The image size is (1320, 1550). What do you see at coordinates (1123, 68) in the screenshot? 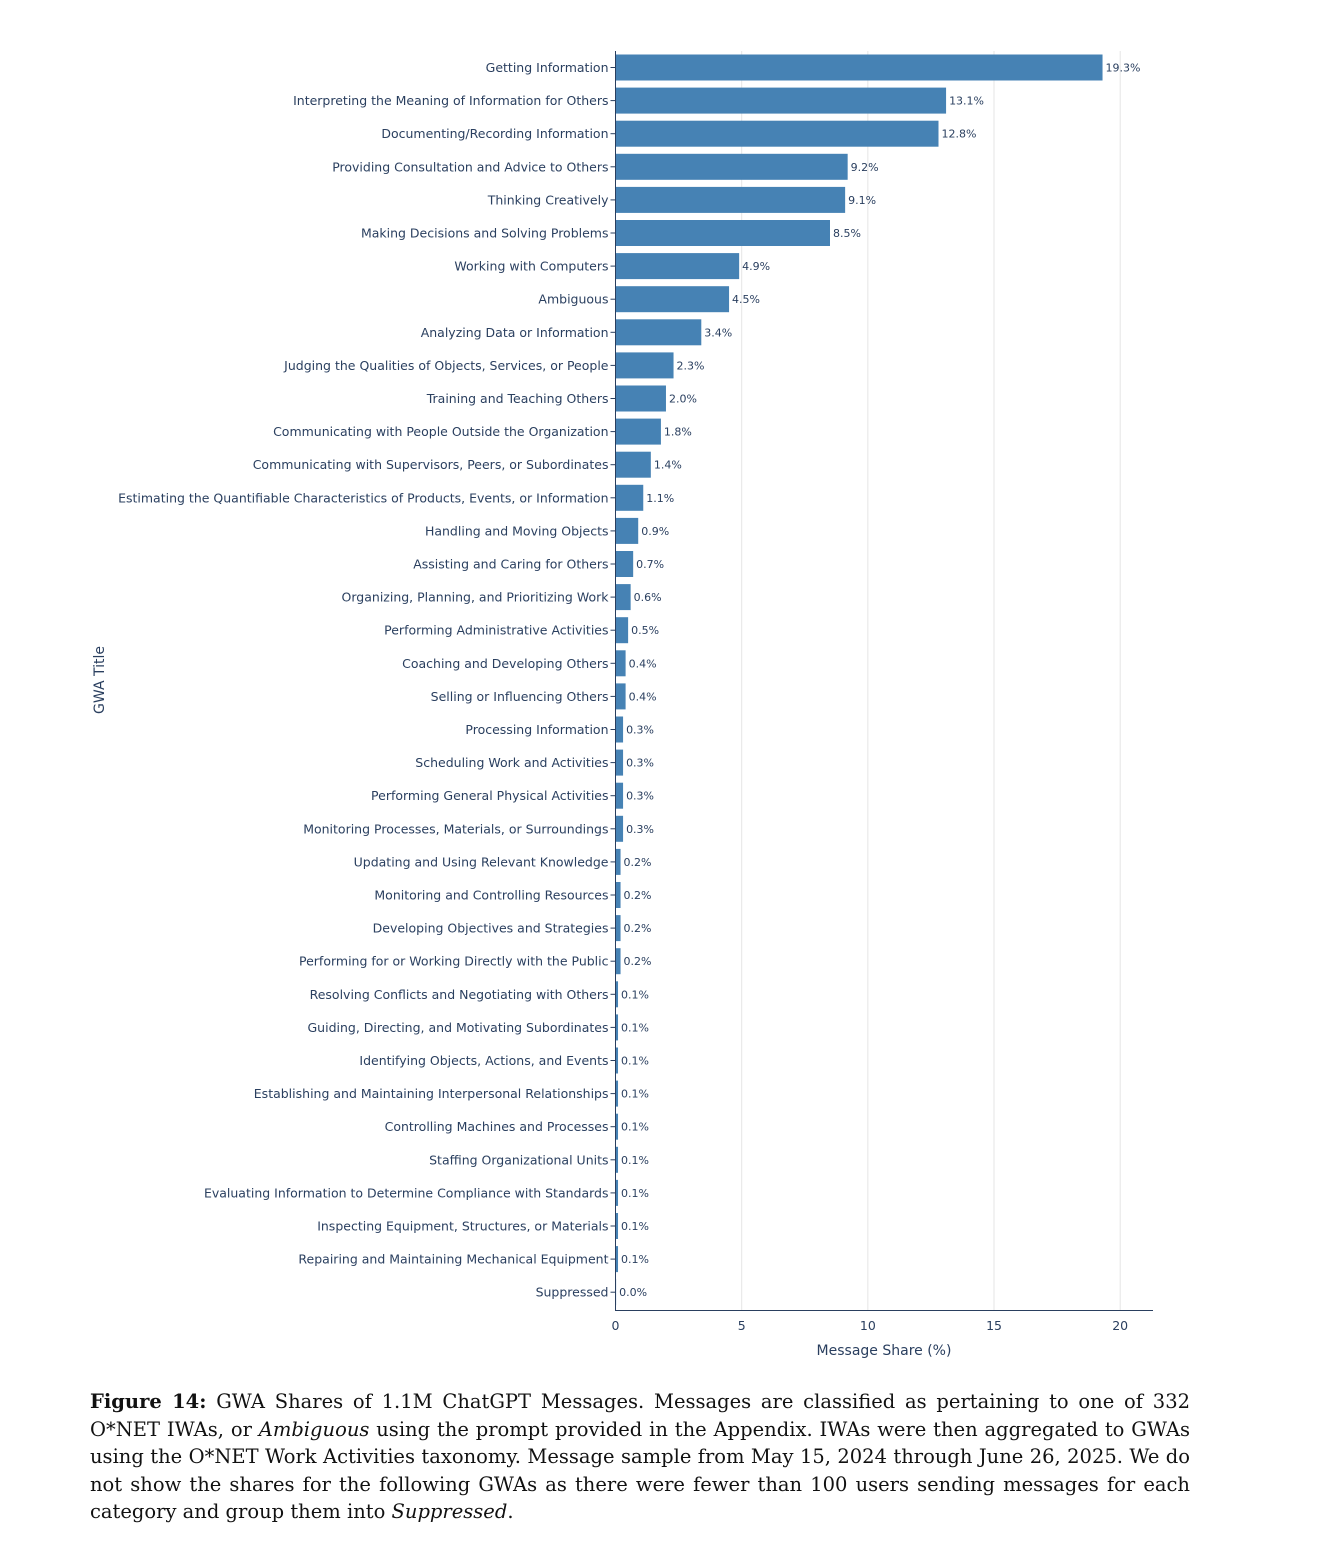
I see `data-label: 19.3%` at bounding box center [1123, 68].